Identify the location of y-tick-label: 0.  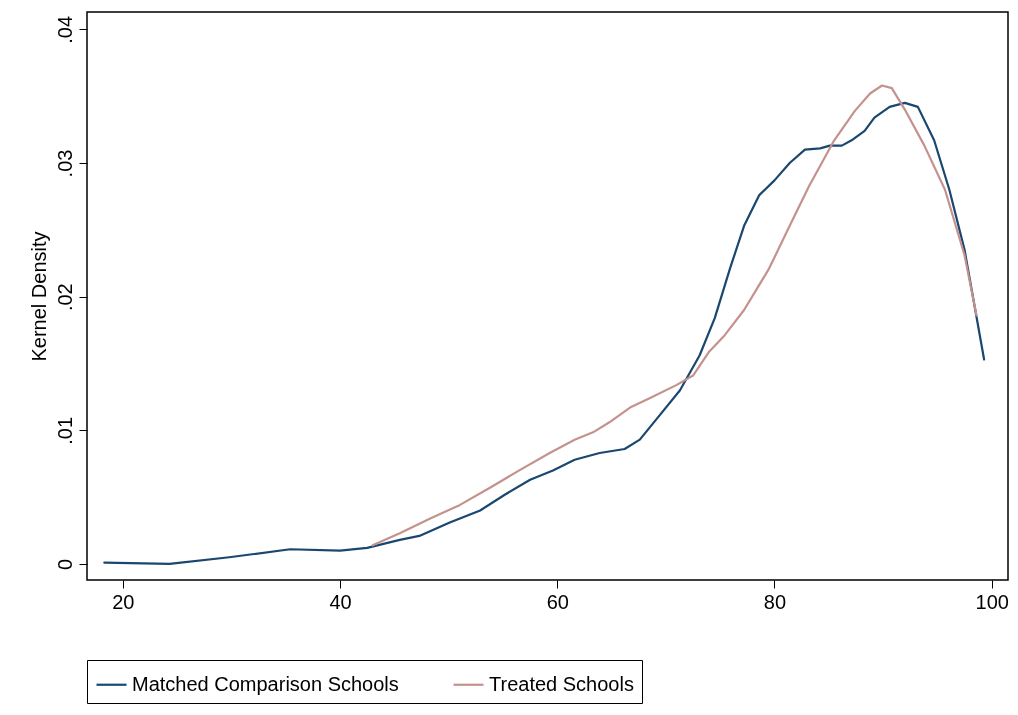
(64, 564).